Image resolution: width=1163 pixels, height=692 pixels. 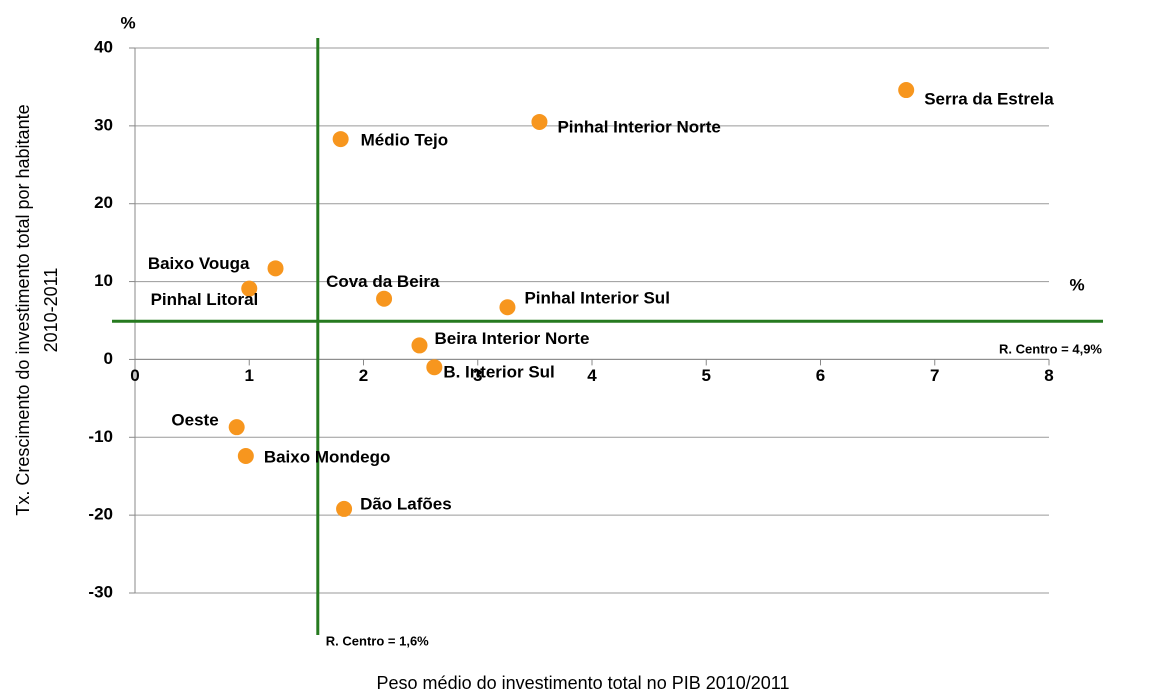 I want to click on x-tick-label: 0, so click(x=134, y=375).